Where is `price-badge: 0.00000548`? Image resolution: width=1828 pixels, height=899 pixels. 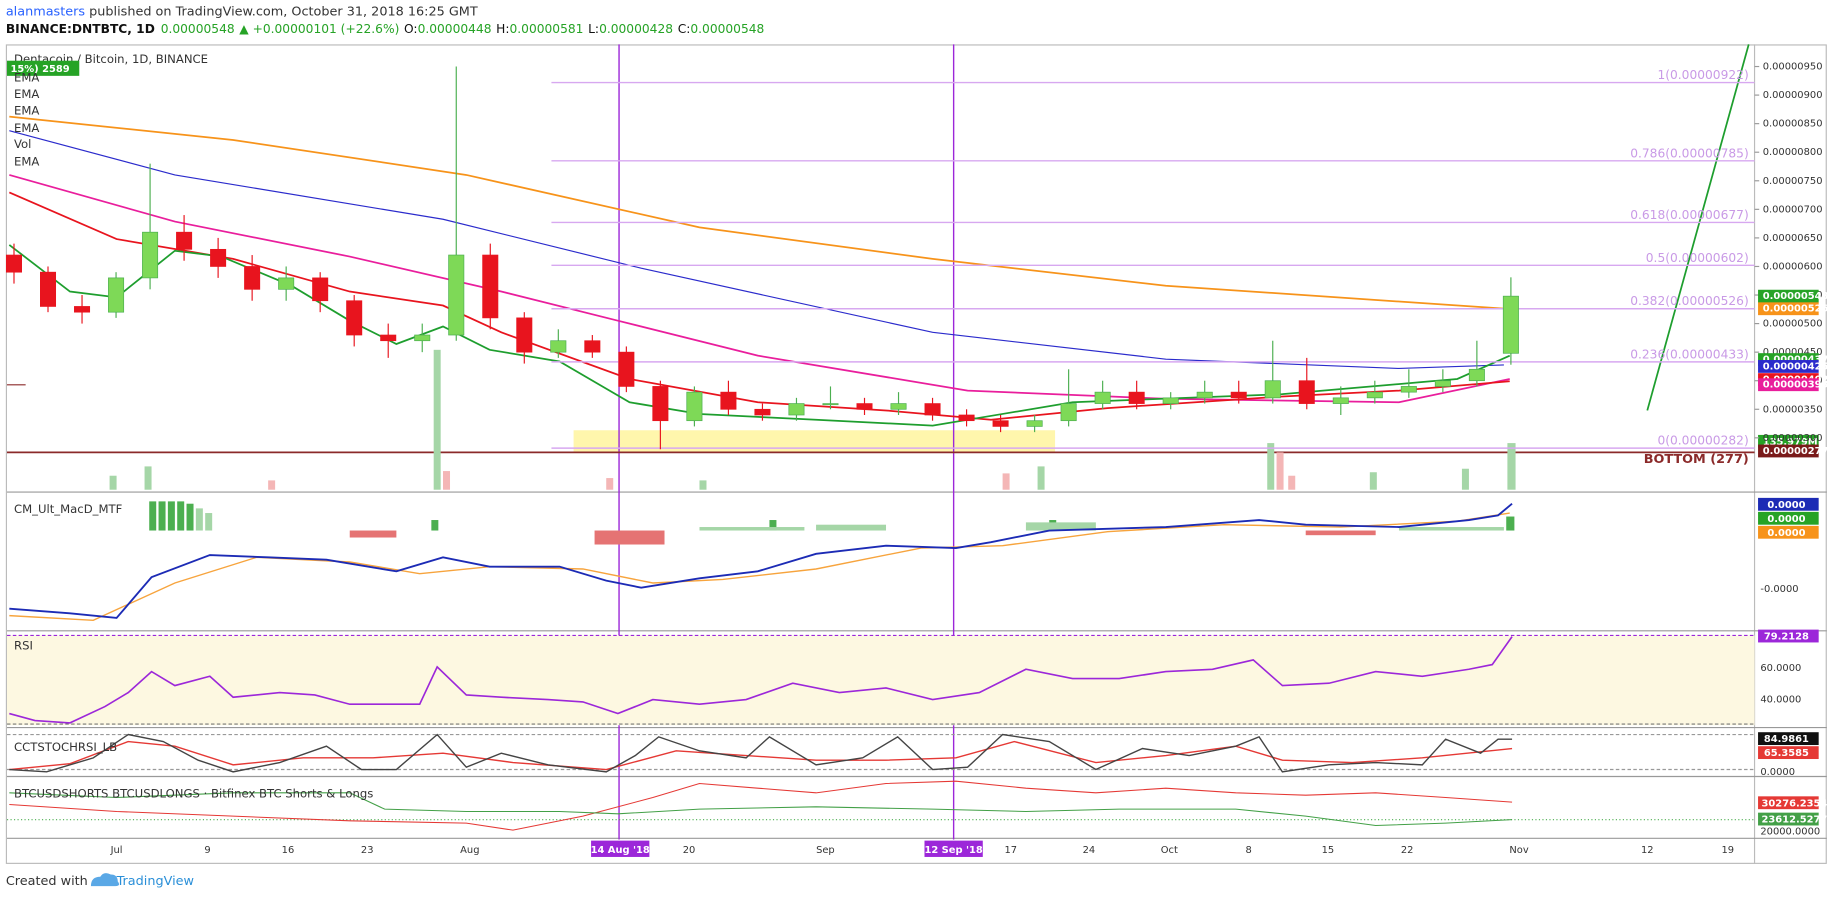
price-badge: 0.00000548 is located at coordinates (1795, 296).